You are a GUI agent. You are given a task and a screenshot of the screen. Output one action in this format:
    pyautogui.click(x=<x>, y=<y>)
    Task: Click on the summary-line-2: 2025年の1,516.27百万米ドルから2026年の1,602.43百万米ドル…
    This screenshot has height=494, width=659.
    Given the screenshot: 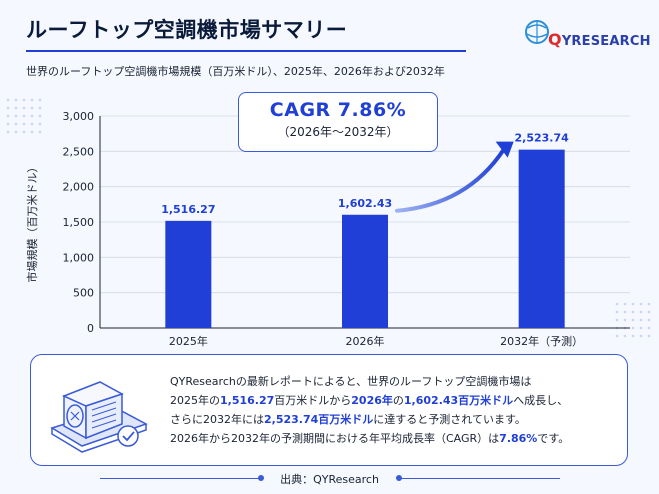 What is the action you would take?
    pyautogui.click(x=369, y=400)
    